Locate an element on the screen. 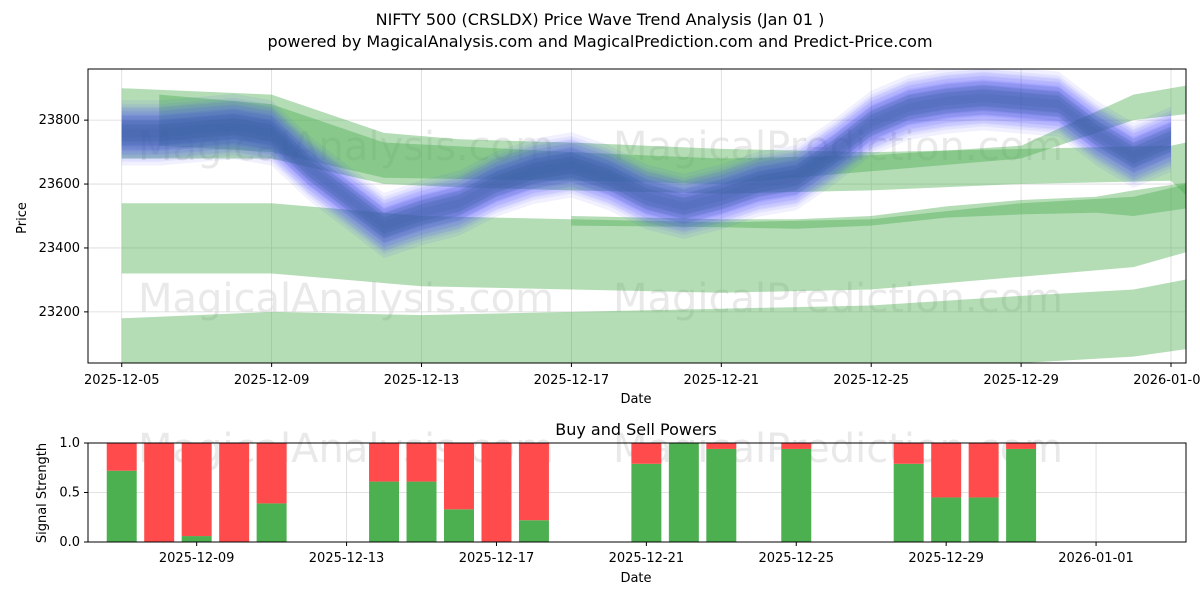 Image resolution: width=1200 pixels, height=600 pixels. price-y-tick-label: 23200 is located at coordinates (59, 312).